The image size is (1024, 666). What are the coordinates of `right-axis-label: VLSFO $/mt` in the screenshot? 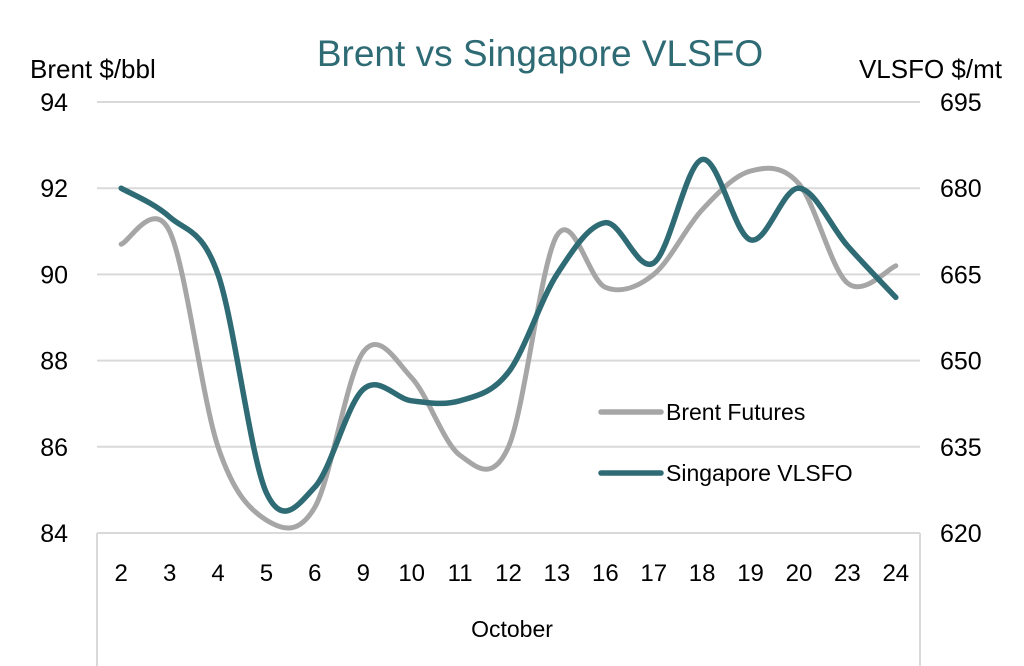 It's located at (931, 69).